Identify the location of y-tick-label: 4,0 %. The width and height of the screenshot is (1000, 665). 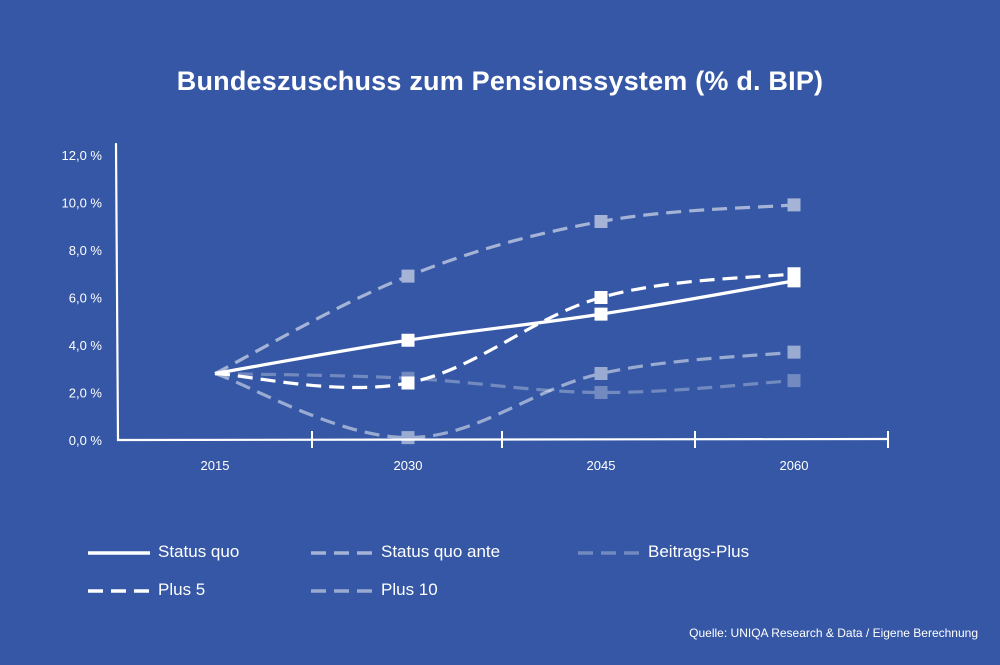
(86, 345).